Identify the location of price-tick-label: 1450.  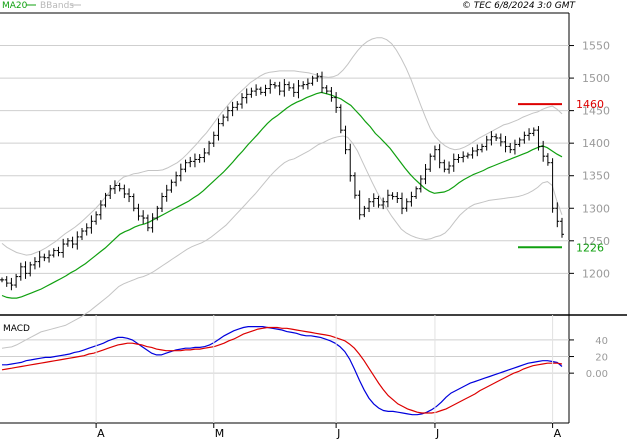
(596, 111).